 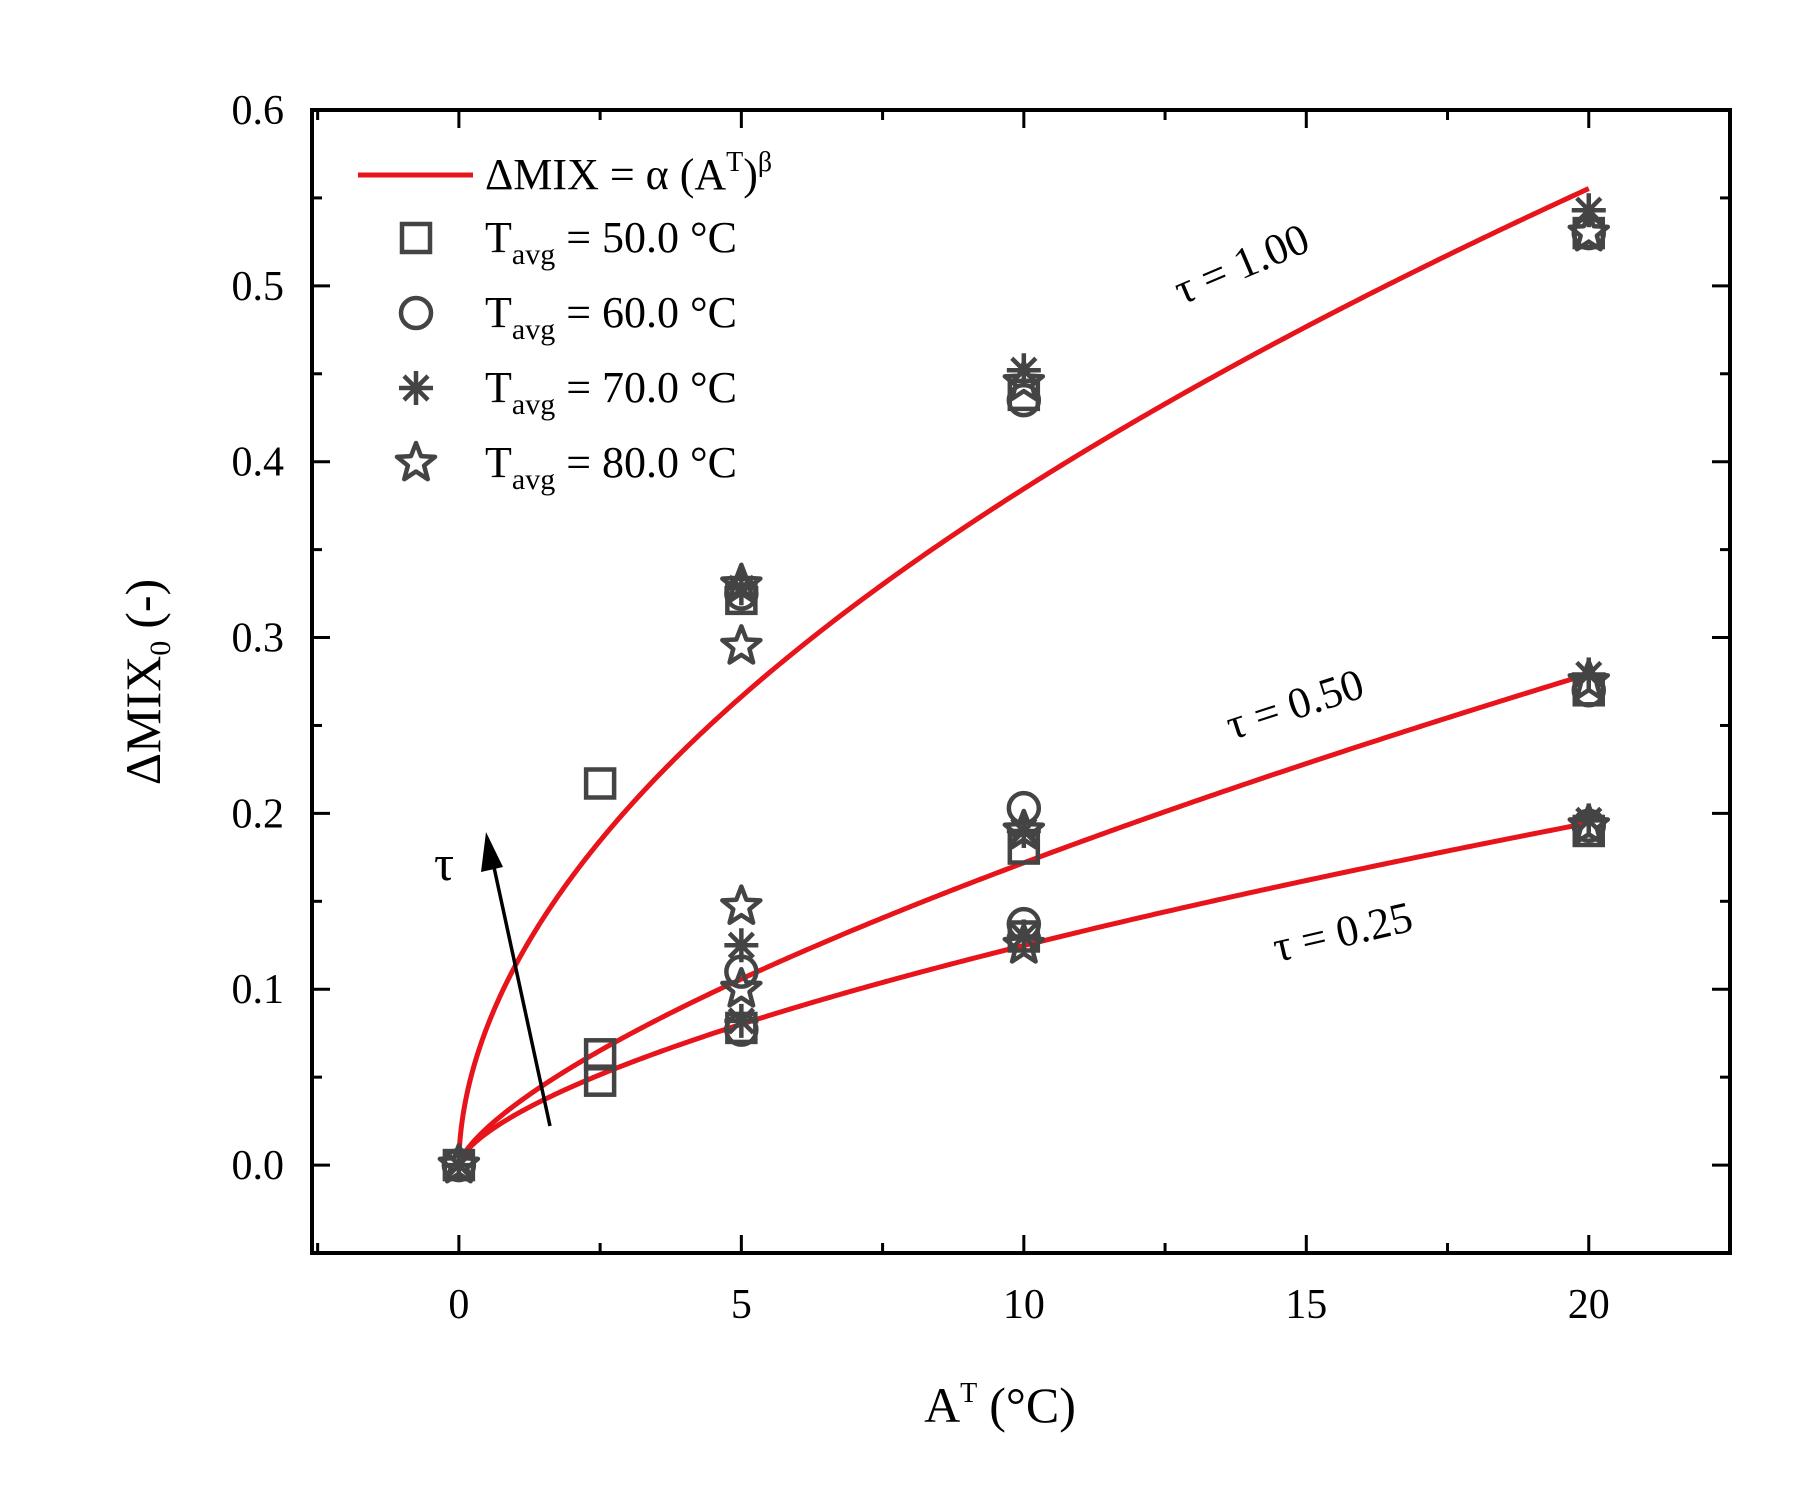 What do you see at coordinates (611, 467) in the screenshot?
I see `legend-series-3: Tavg = 80.0 °C` at bounding box center [611, 467].